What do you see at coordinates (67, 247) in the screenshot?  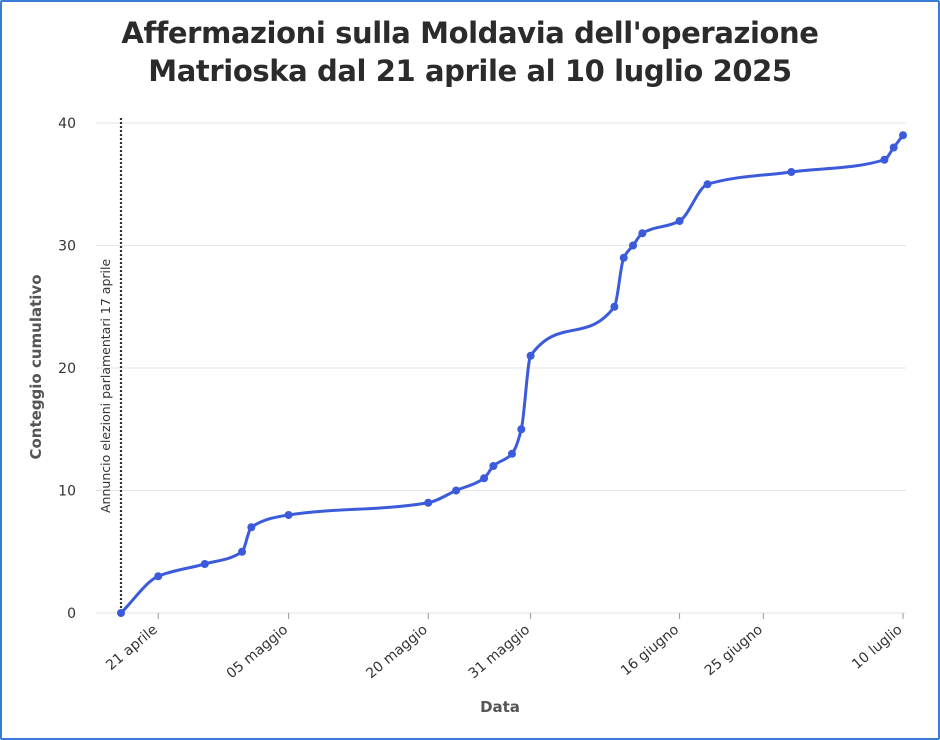 I see `y-tick-label: 30` at bounding box center [67, 247].